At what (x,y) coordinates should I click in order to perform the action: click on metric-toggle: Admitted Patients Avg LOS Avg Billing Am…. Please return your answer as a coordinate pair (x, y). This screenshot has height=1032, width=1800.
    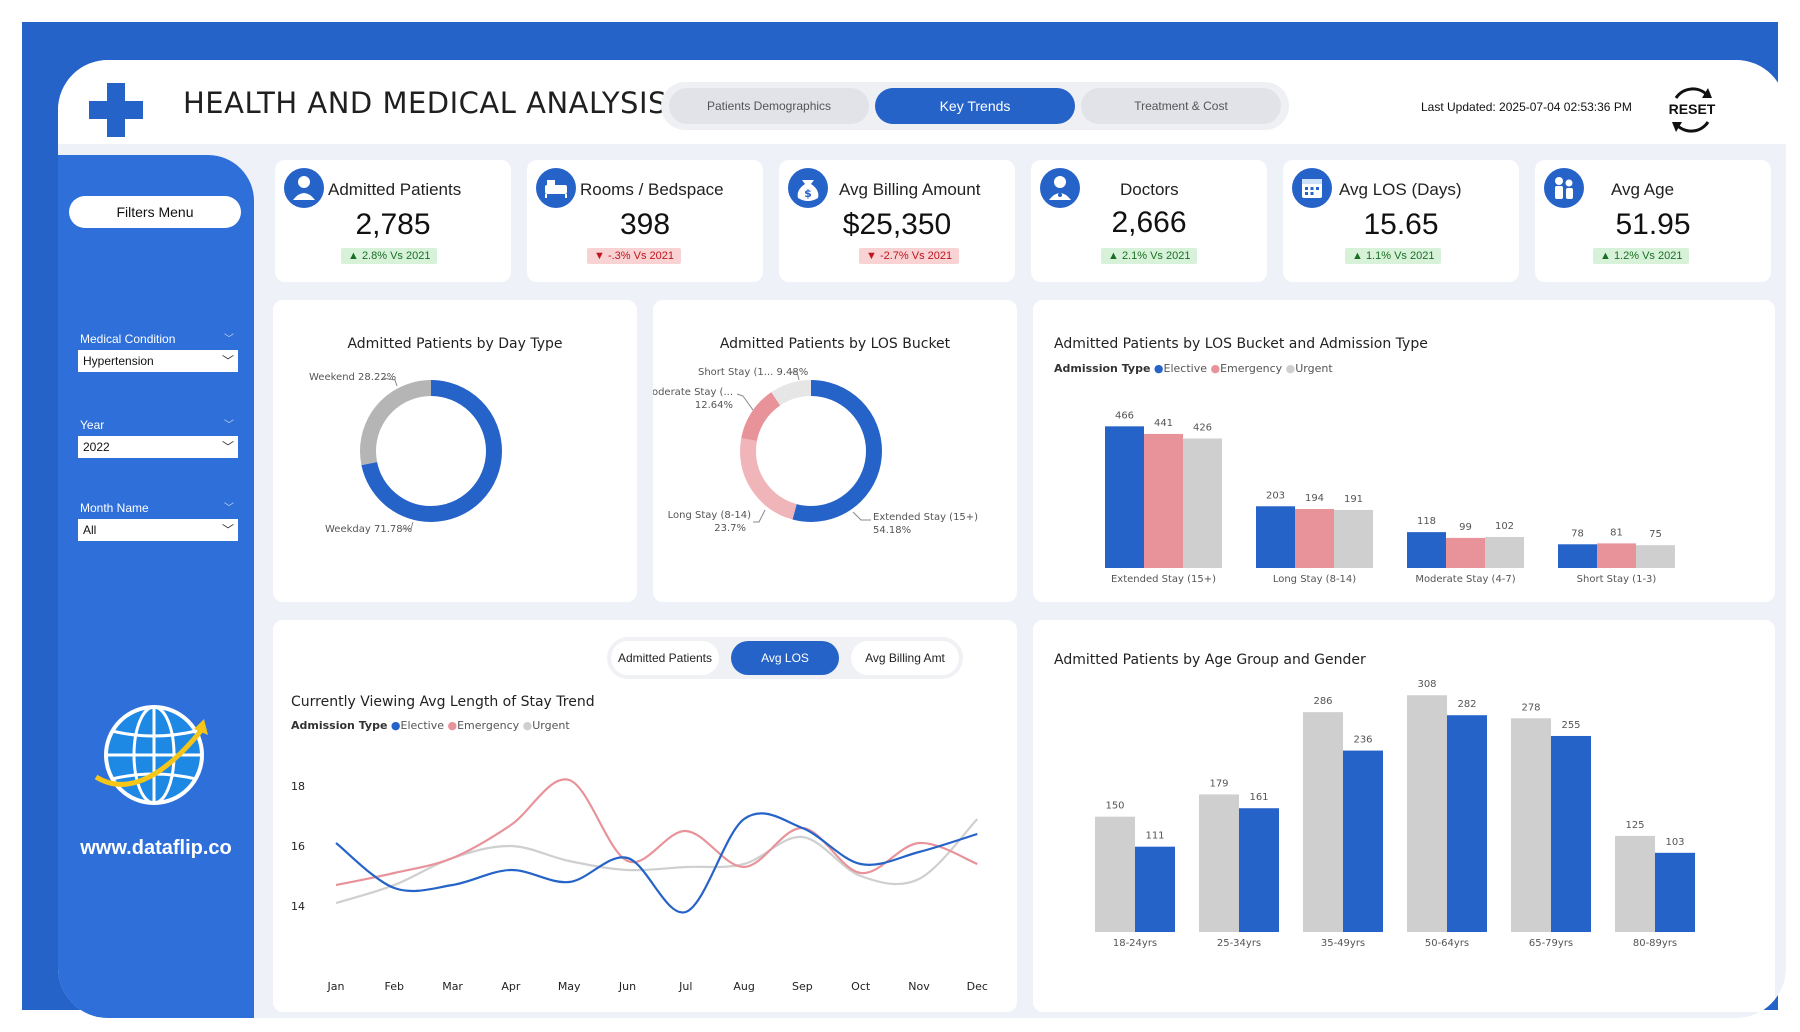
    Looking at the image, I should click on (785, 658).